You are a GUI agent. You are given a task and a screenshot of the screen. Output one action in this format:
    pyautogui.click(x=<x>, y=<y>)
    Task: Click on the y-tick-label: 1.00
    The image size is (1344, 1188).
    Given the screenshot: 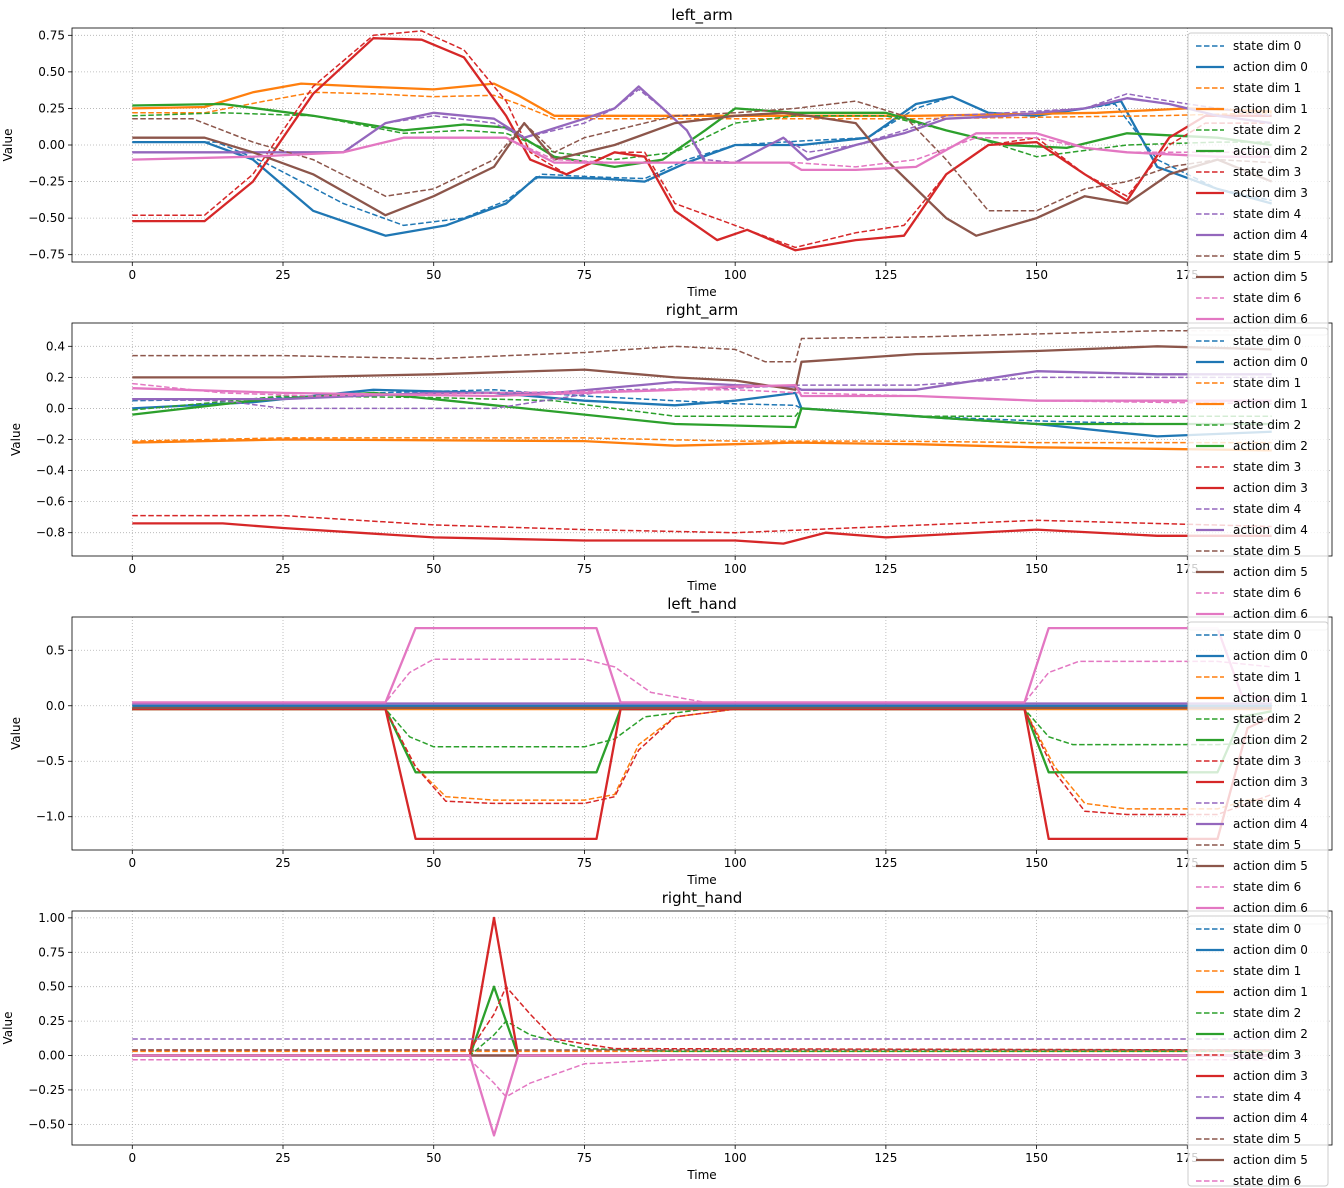 What is the action you would take?
    pyautogui.click(x=51, y=918)
    